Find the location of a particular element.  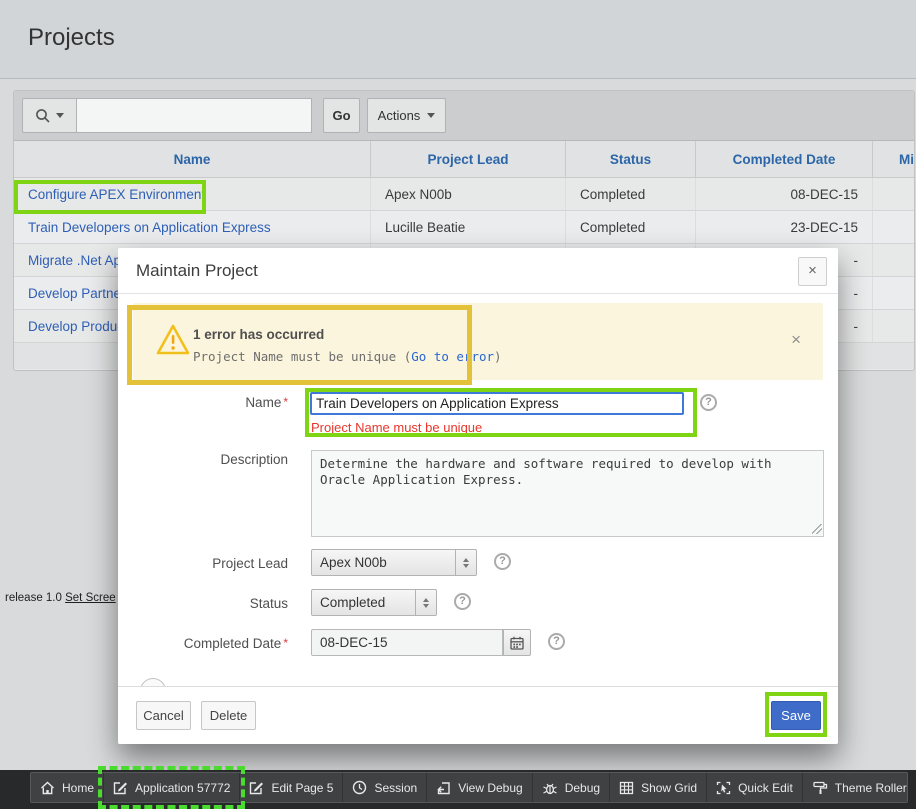

toolbar-application-button: Application 57772 is located at coordinates (172, 787).